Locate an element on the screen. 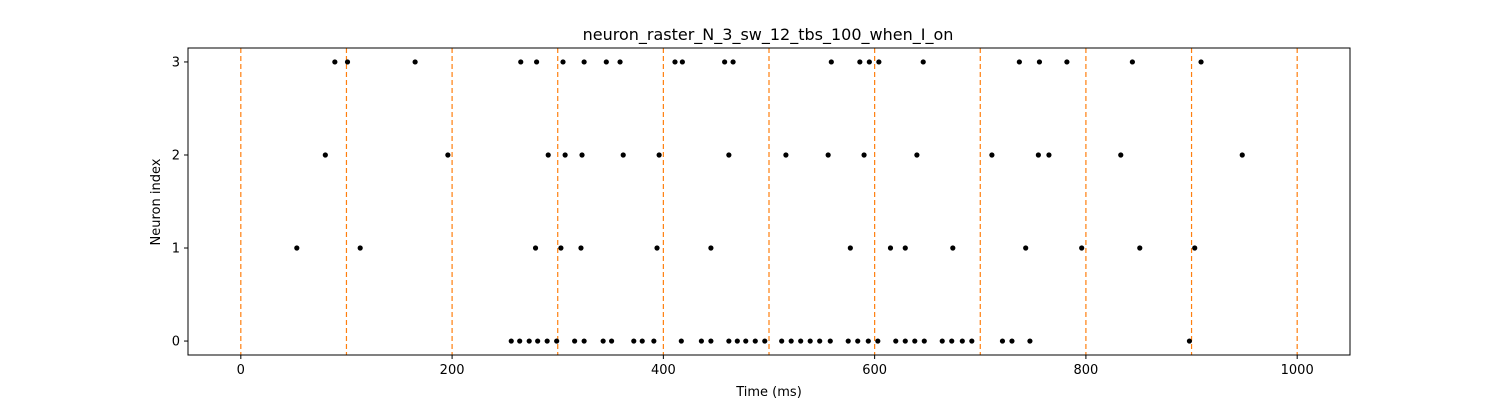 The image size is (1500, 400). y-tick-label: 1 is located at coordinates (176, 249).